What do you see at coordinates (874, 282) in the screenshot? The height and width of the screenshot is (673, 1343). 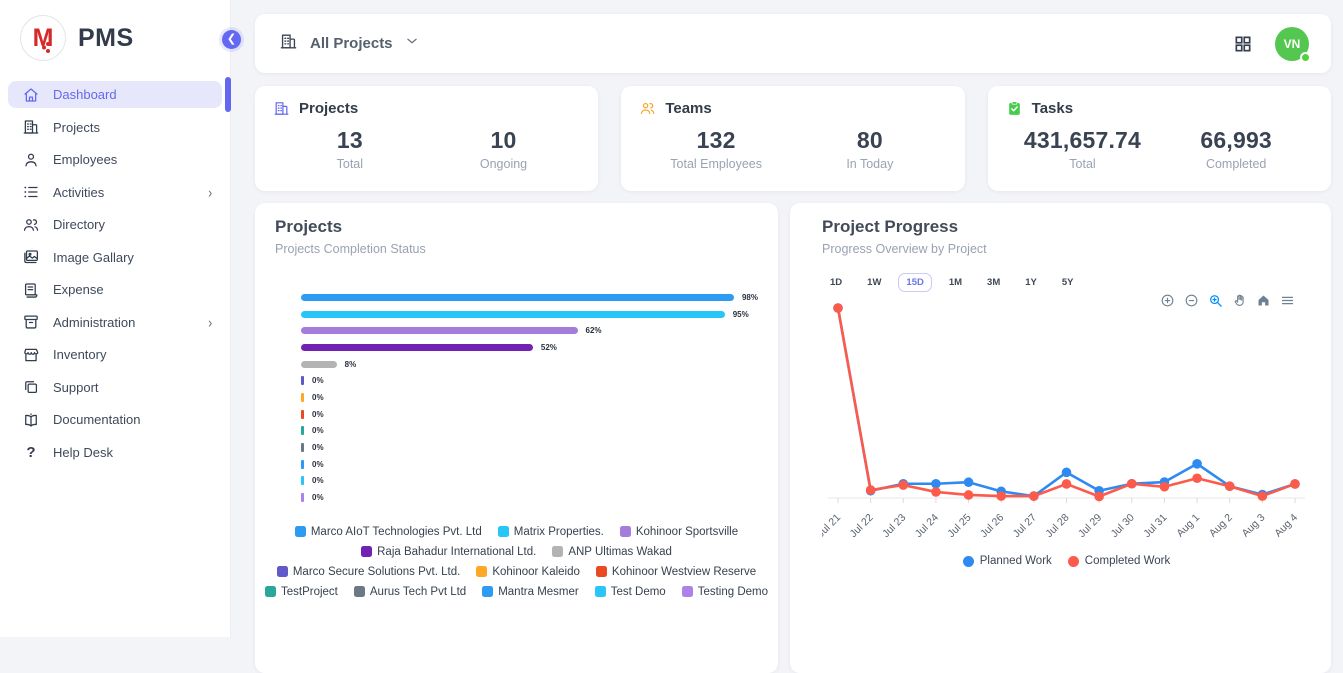 I see `range-button-1w: 1W` at bounding box center [874, 282].